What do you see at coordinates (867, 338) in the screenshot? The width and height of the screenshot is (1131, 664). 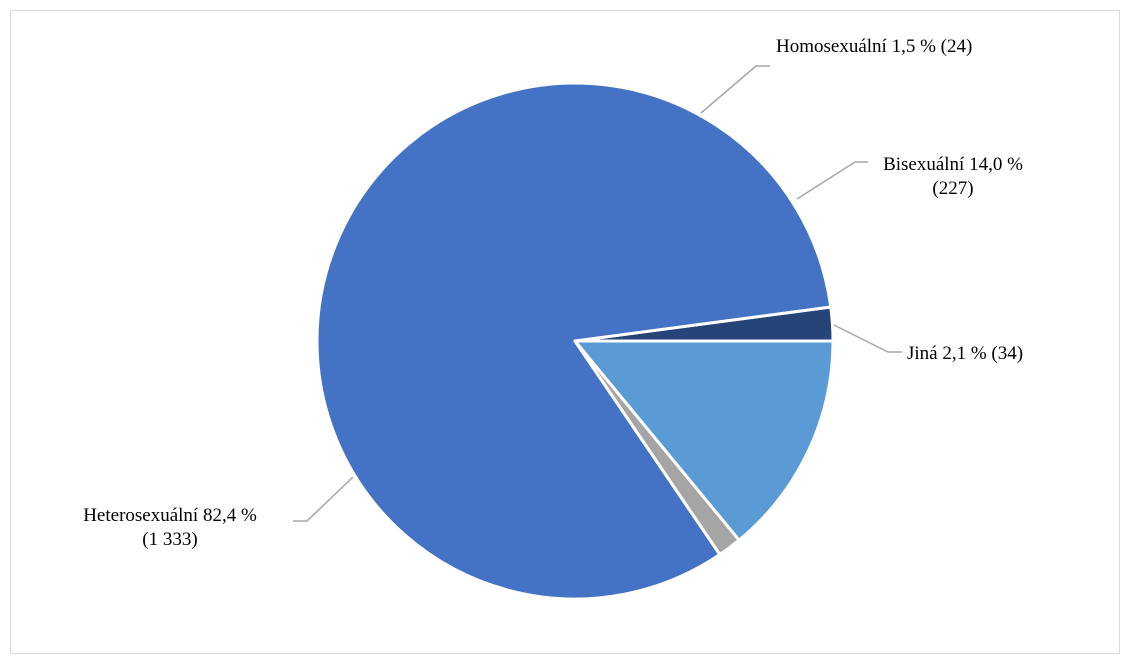 I see `leader-line-jina` at bounding box center [867, 338].